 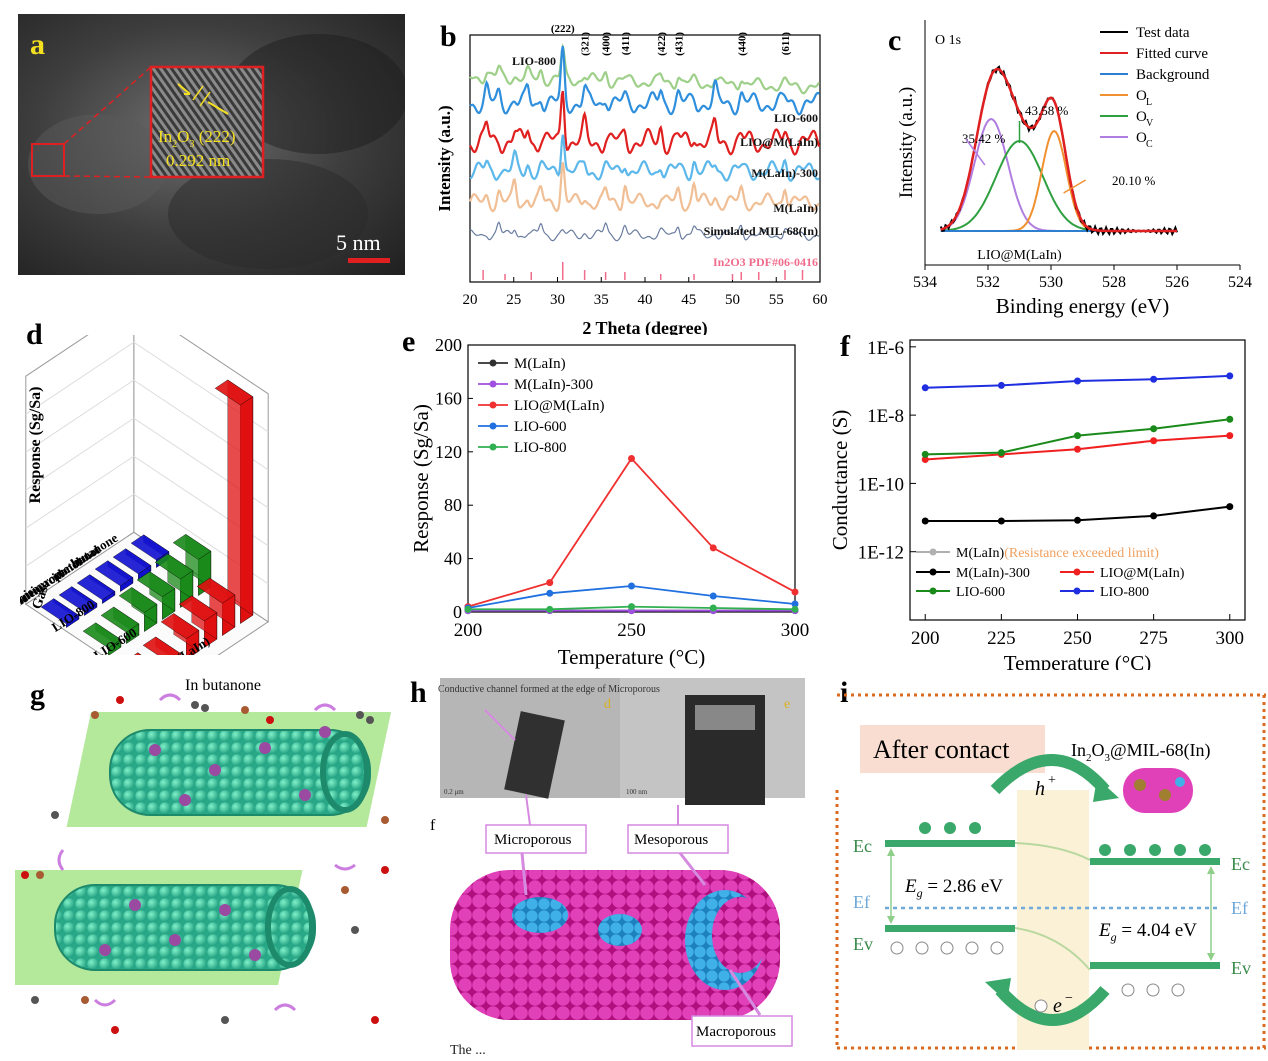 I want to click on f-ytick-label: 1E-10, so click(x=881, y=484).